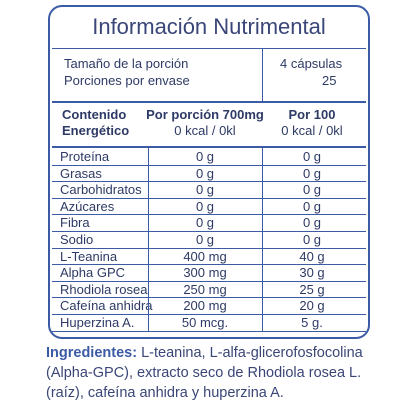 The image size is (416, 403). What do you see at coordinates (87, 206) in the screenshot?
I see `nutrient-name: Azúcares` at bounding box center [87, 206].